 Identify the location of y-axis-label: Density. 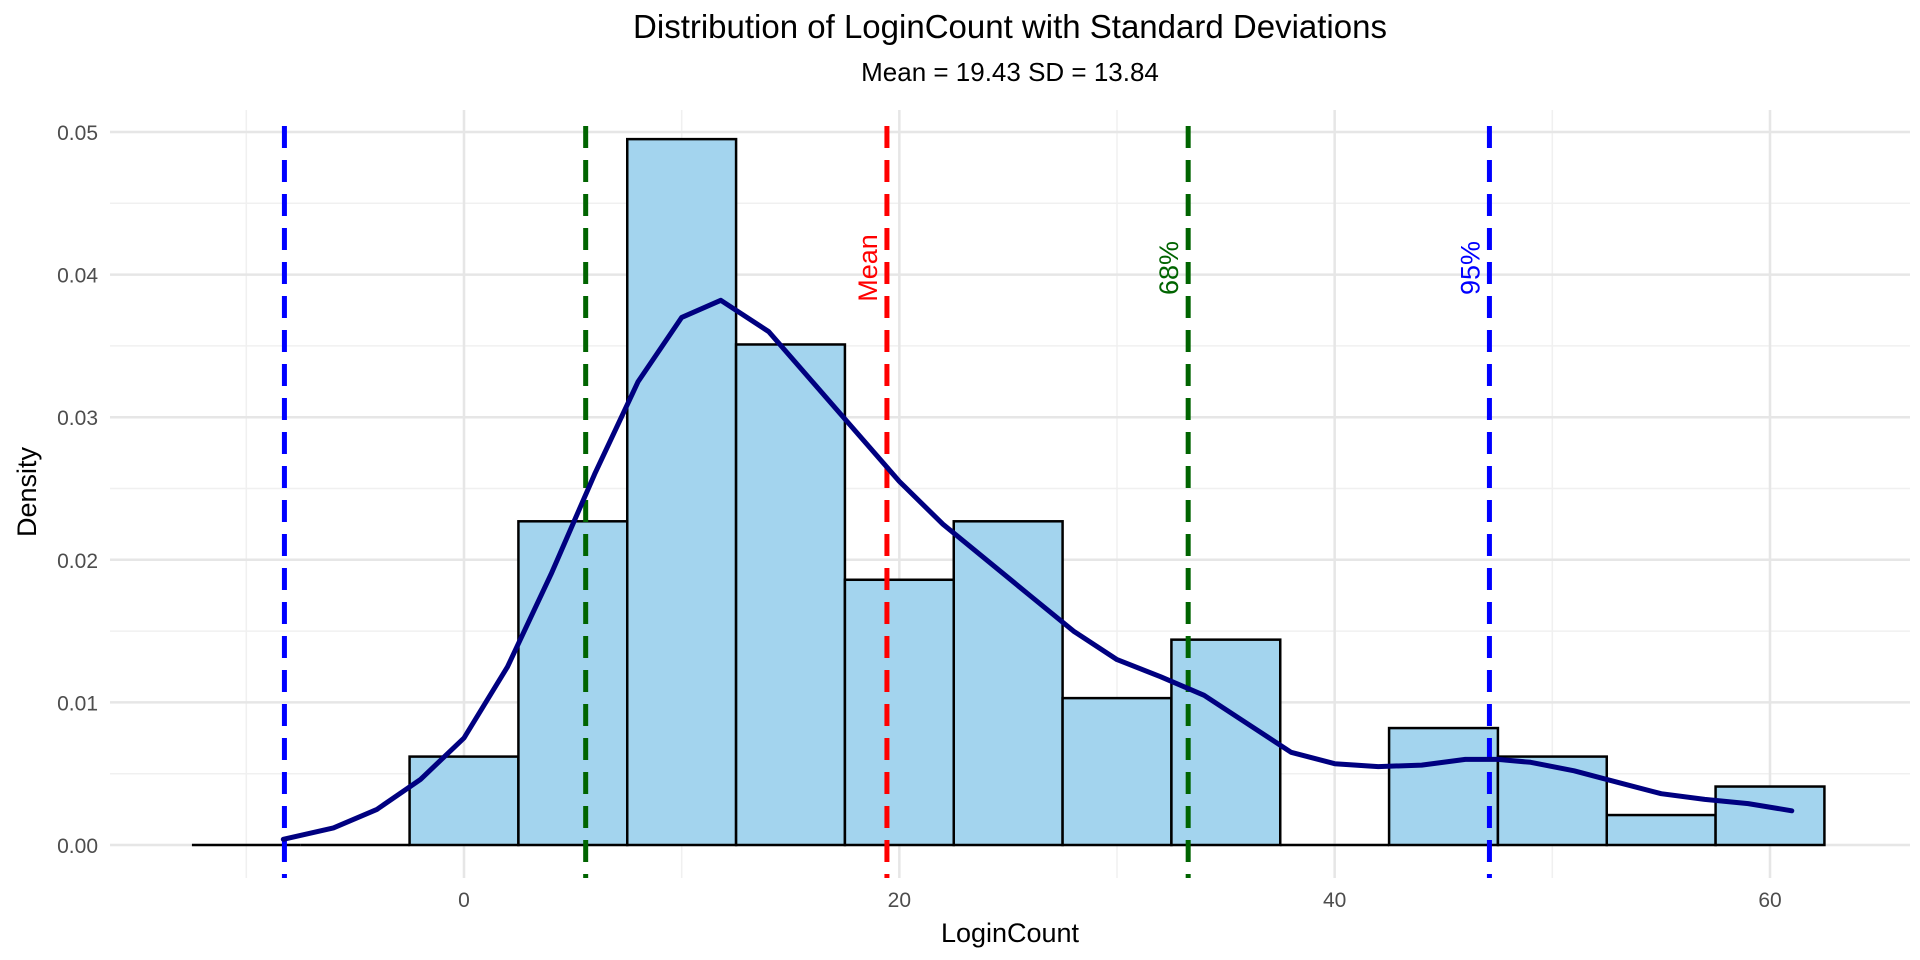
(27, 491).